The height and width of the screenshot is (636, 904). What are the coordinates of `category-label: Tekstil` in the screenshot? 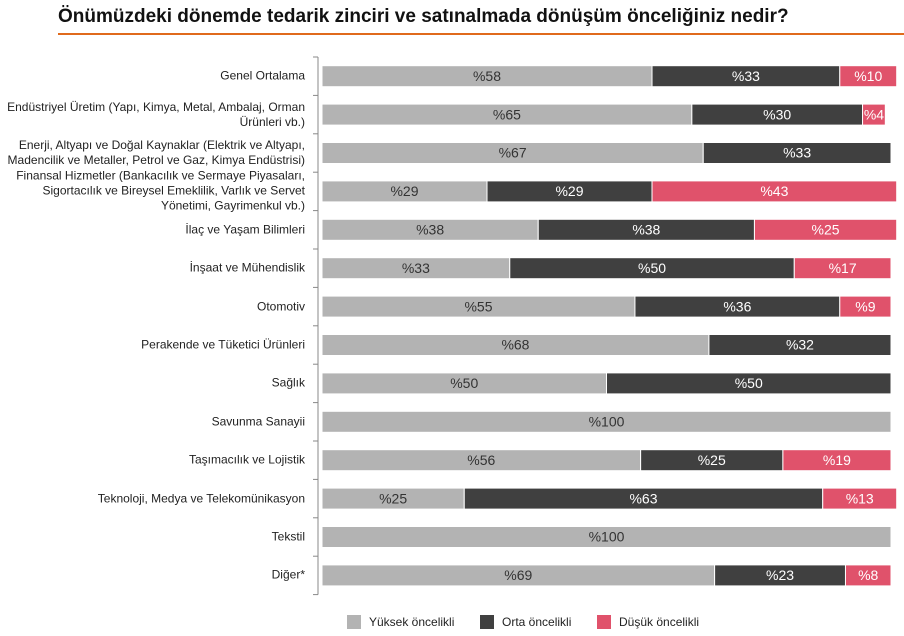 It's located at (288, 536).